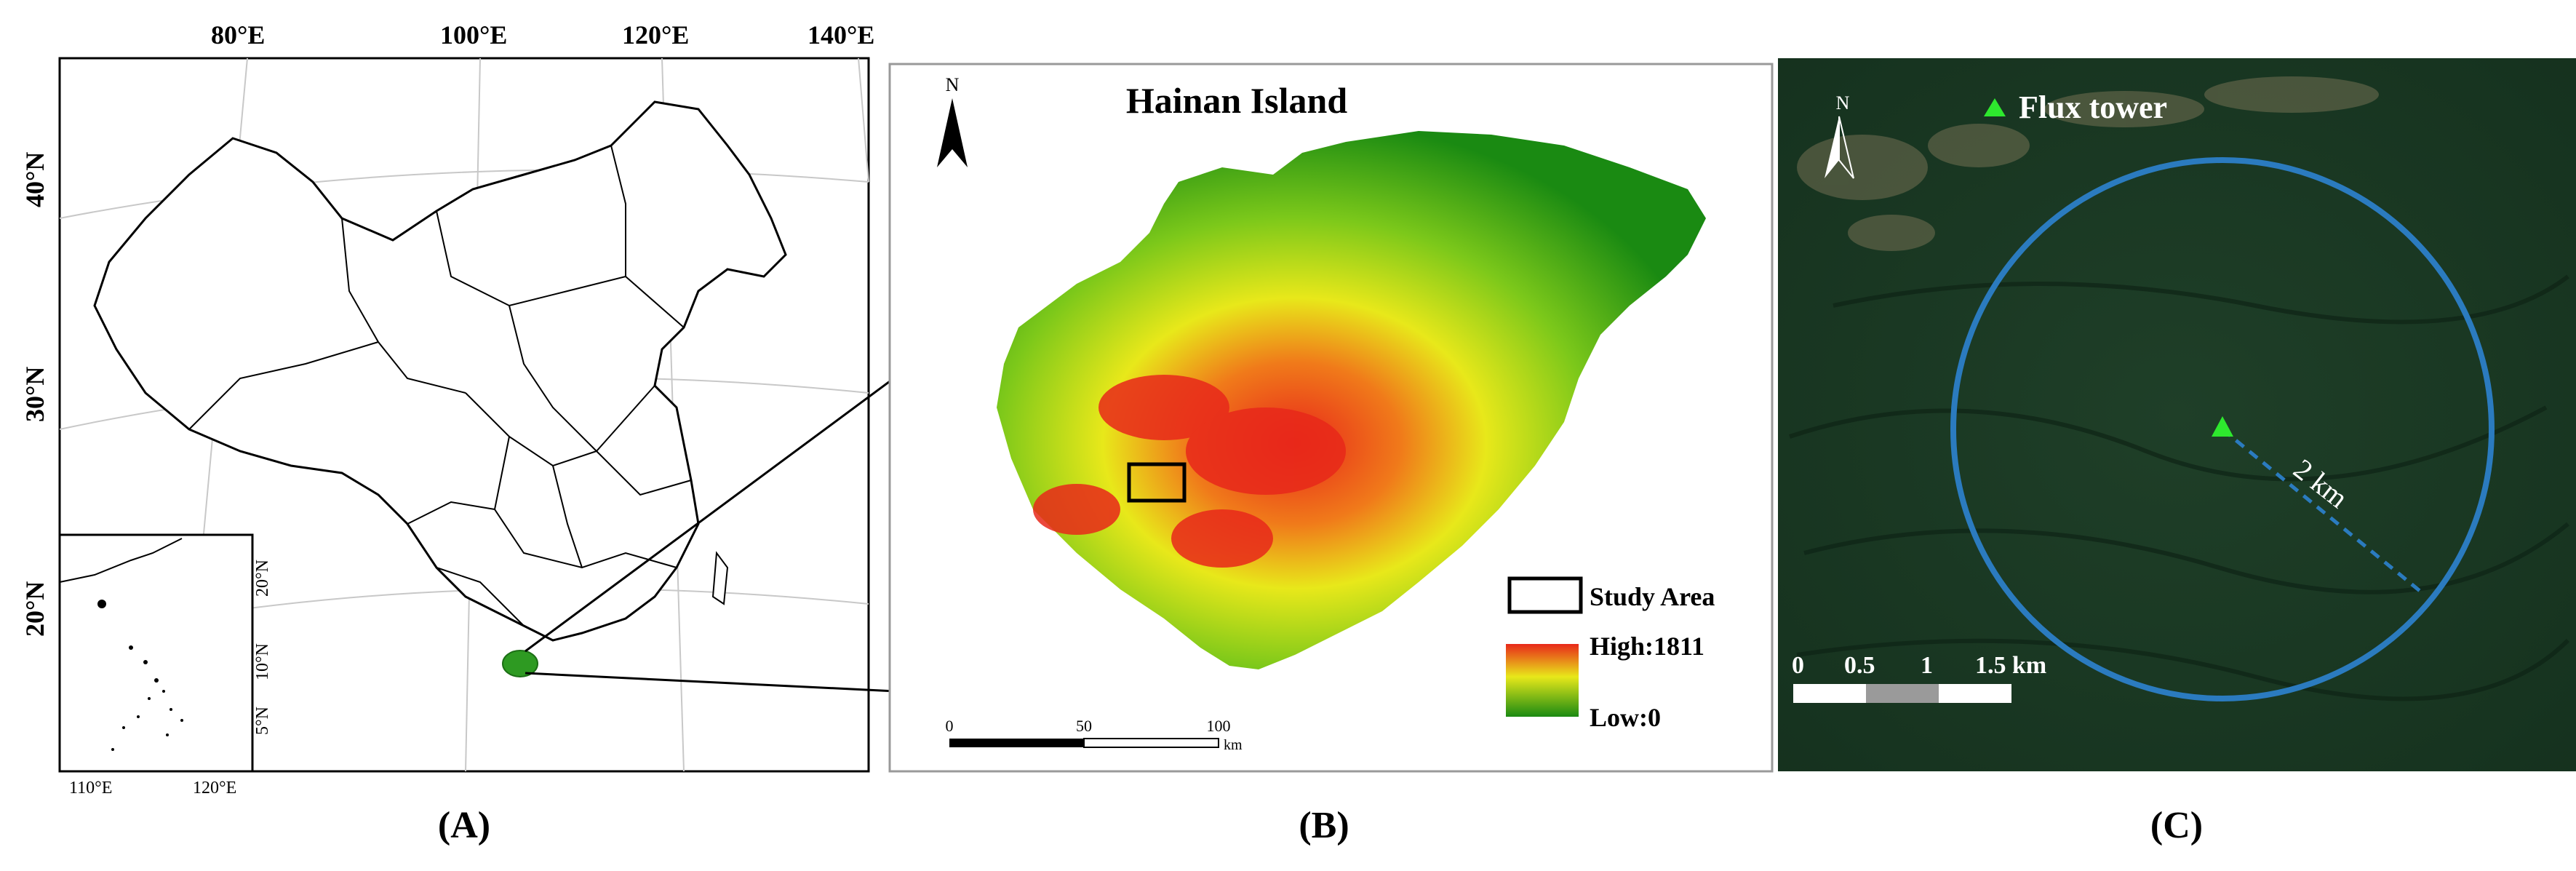  Describe the element at coordinates (1545, 595) in the screenshot. I see `legend-study-area-swatch` at that location.